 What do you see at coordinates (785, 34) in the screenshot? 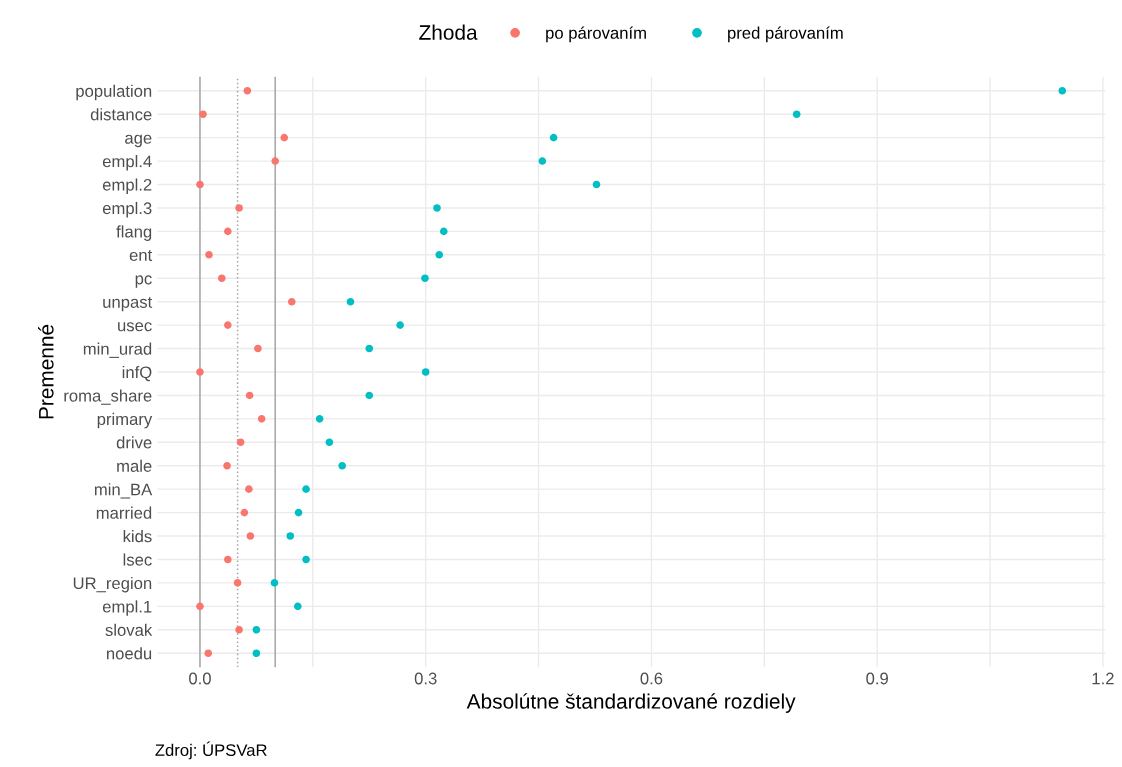
I see `legend-label: pred párovaním` at bounding box center [785, 34].